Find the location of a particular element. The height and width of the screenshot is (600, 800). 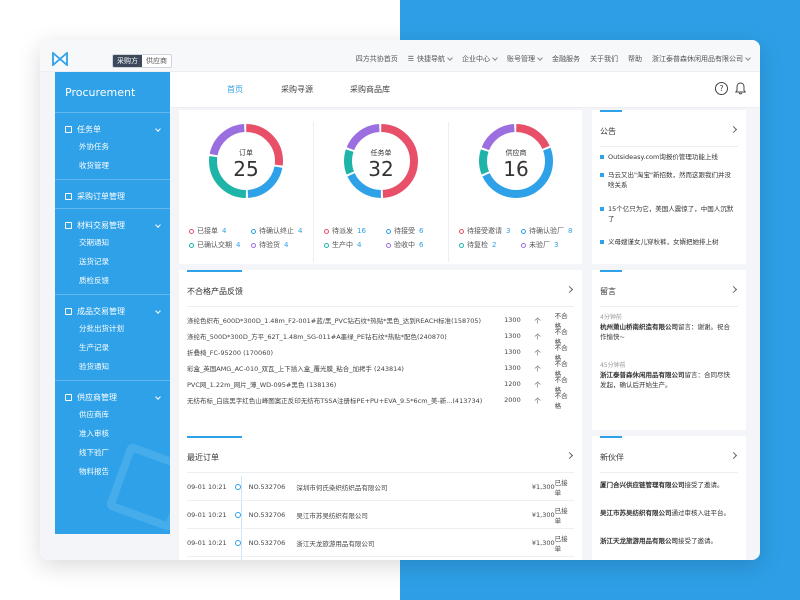

sidebar-subitem: 准入审核 is located at coordinates (94, 433).